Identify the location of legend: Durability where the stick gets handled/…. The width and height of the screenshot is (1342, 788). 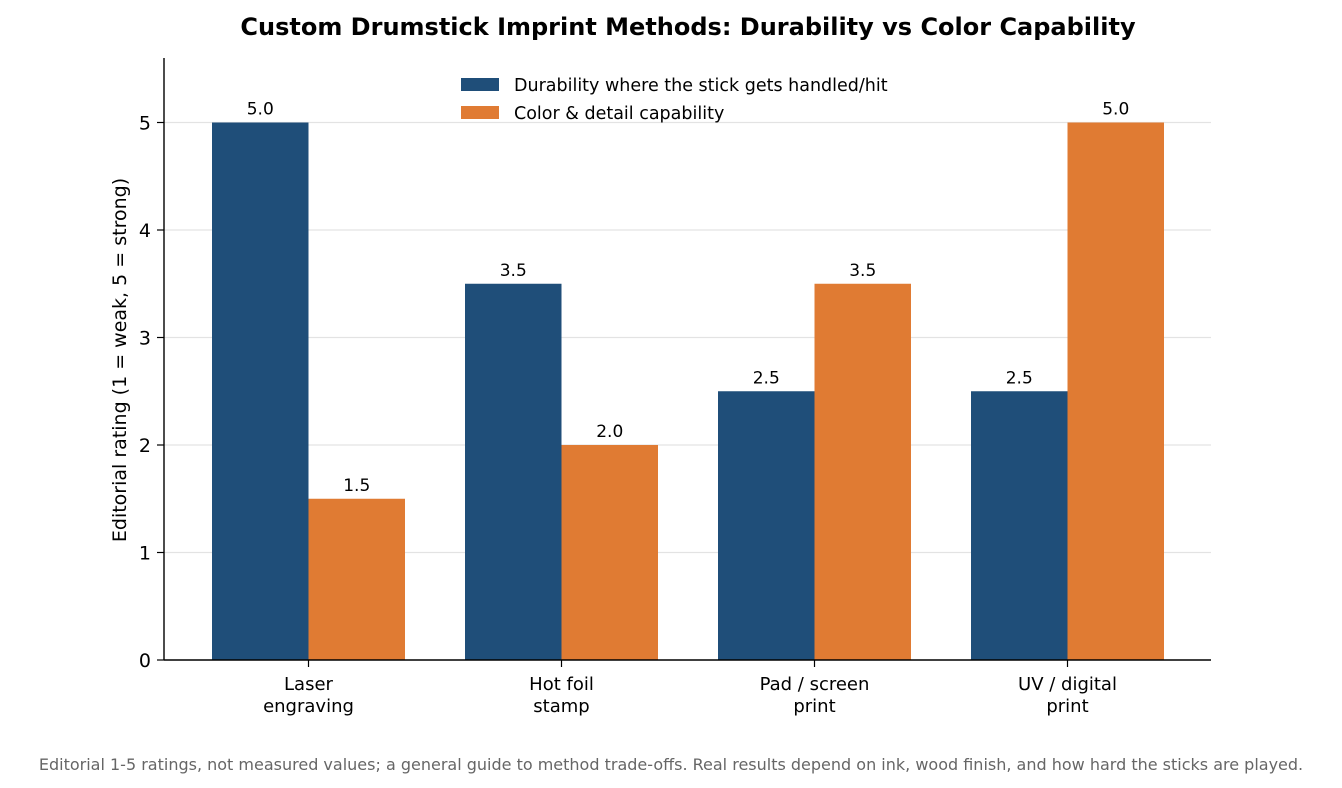
(674, 100).